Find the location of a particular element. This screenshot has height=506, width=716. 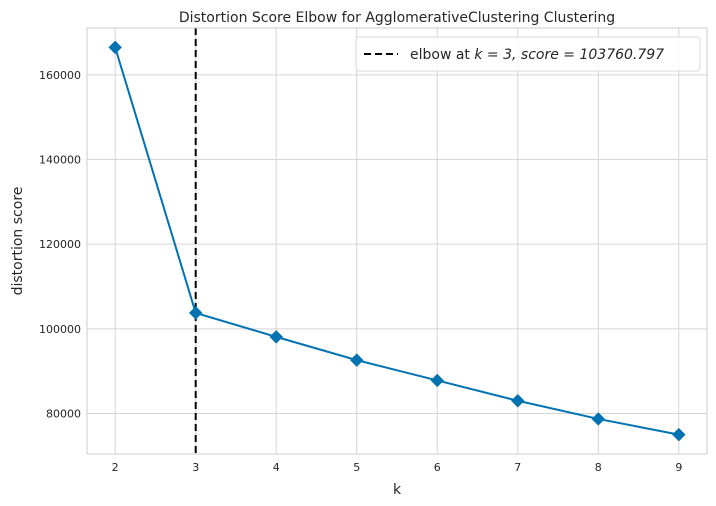

x-tick-label: 5 is located at coordinates (356, 467).